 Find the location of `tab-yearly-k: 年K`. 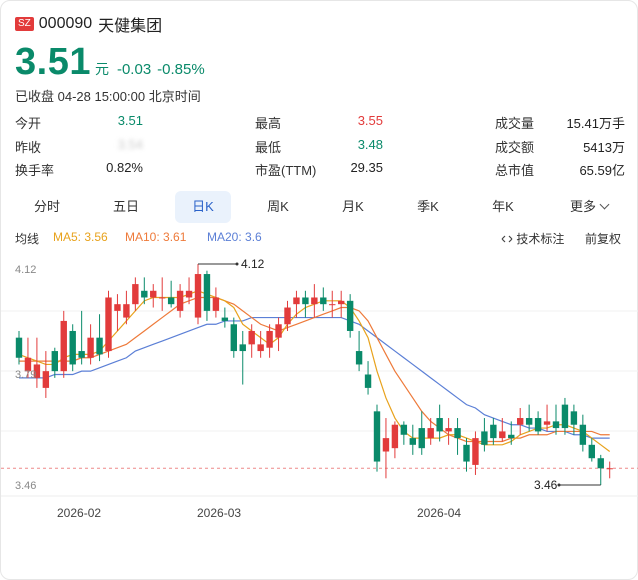

tab-yearly-k: 年K is located at coordinates (503, 206).